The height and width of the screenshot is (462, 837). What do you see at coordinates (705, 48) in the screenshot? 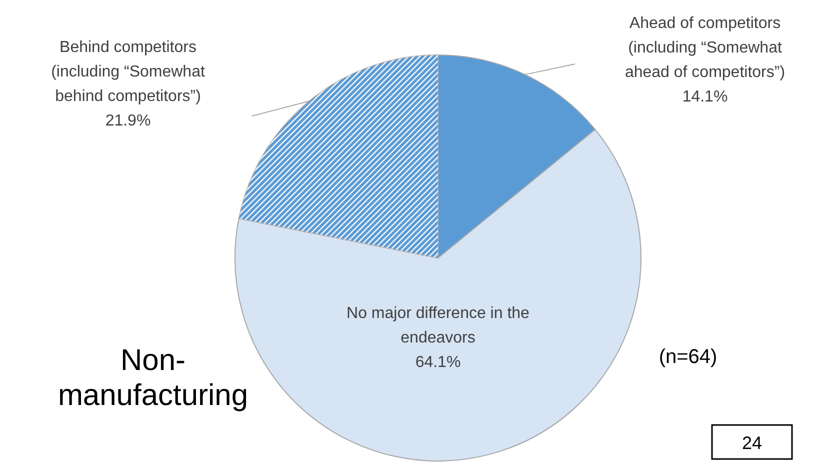
I see `slice-label: Ahead of competitors (including “Somewhat ahead of competitors”)` at bounding box center [705, 48].